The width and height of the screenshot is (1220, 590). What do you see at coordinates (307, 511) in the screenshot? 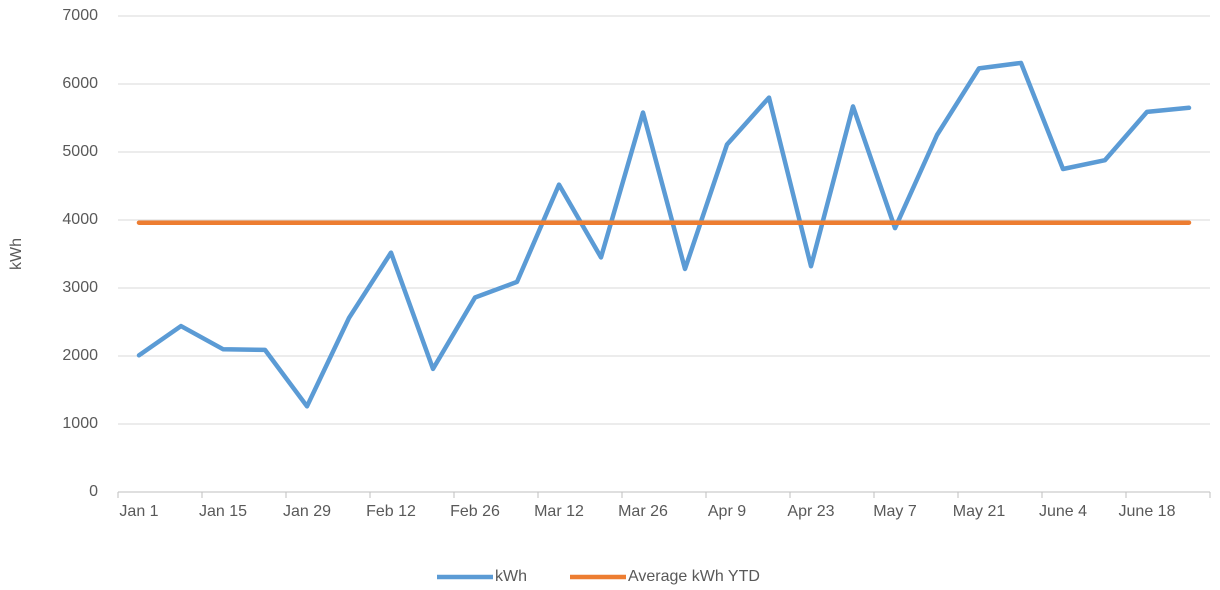
I see `x-tick-label: Jan 29` at bounding box center [307, 511].